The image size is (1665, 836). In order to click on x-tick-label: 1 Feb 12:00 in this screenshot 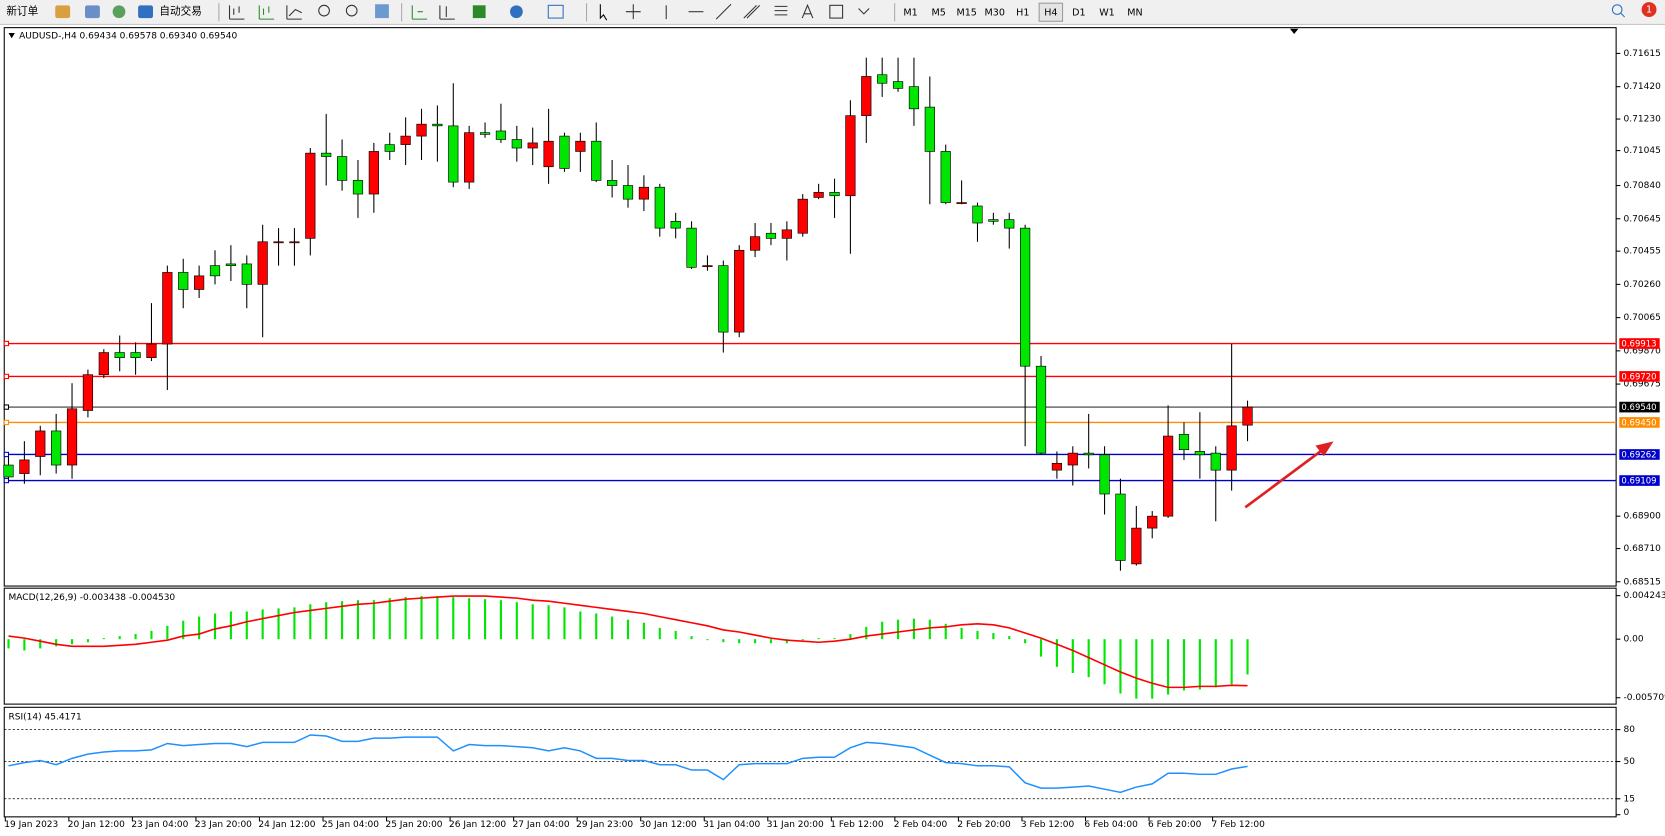, I will do `click(857, 825)`.